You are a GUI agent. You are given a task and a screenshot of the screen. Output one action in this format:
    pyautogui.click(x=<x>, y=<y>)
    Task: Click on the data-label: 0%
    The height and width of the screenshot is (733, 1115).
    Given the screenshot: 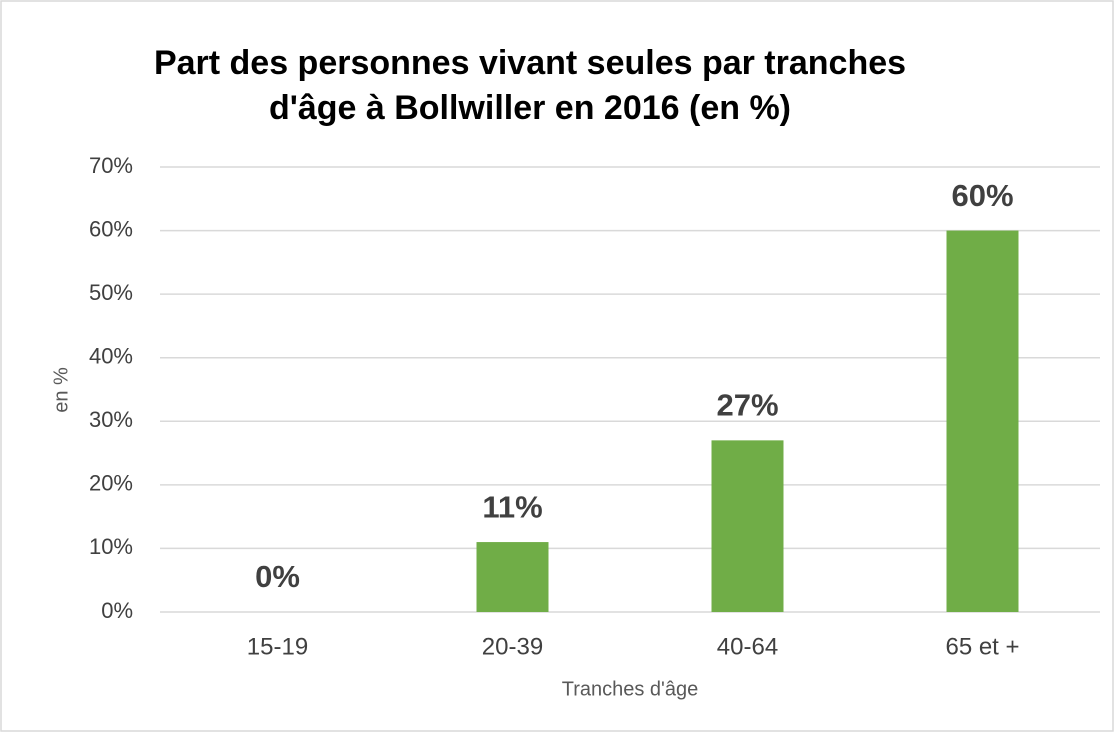 What is the action you would take?
    pyautogui.click(x=277, y=576)
    